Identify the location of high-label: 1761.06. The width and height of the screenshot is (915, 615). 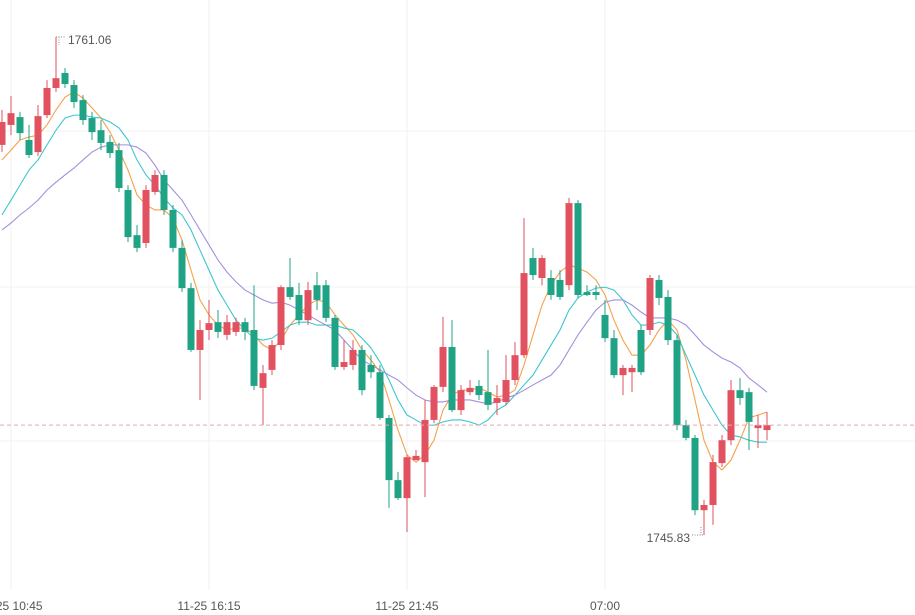
(90, 40).